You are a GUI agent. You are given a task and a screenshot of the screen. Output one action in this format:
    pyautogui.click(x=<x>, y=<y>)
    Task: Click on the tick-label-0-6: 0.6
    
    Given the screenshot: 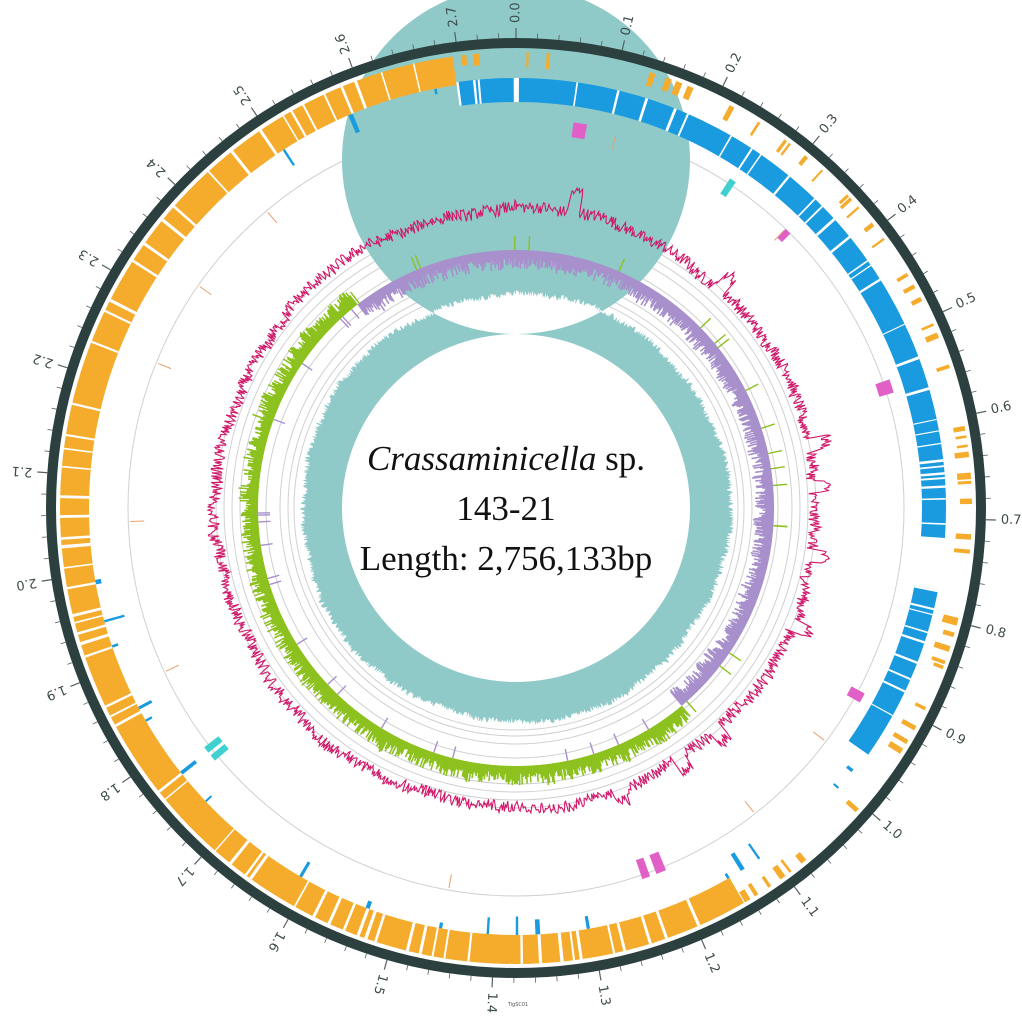 What is the action you would take?
    pyautogui.click(x=1000, y=408)
    